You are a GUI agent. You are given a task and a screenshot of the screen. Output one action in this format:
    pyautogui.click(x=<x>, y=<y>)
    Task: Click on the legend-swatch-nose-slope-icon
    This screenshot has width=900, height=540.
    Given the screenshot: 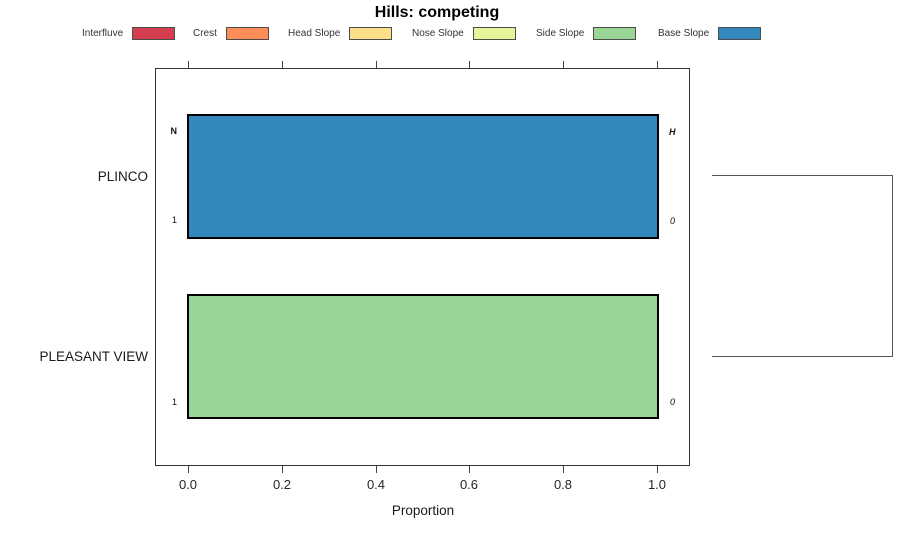 What is the action you would take?
    pyautogui.click(x=494, y=33)
    